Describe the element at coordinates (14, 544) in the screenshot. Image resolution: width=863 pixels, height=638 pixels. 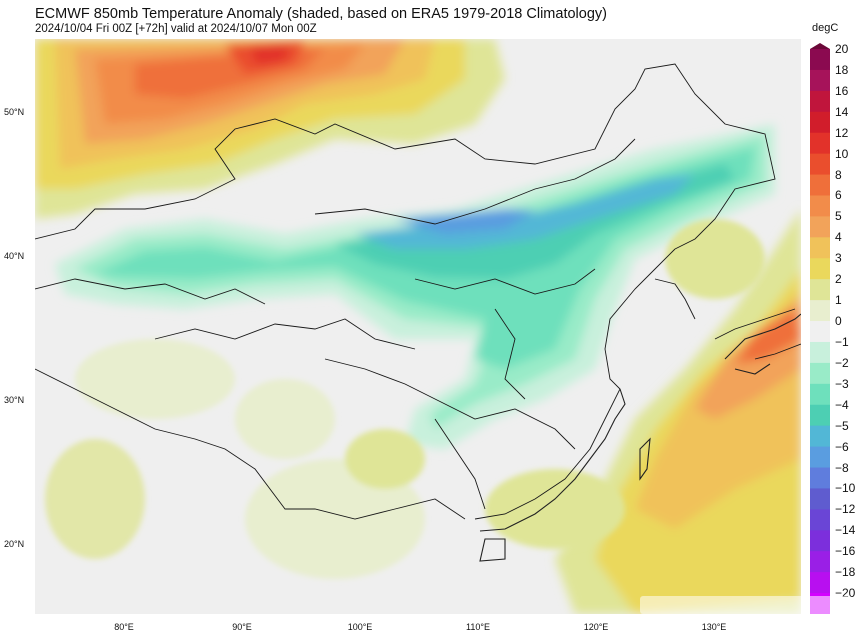
I see `lat-label-20n: 20°N` at that location.